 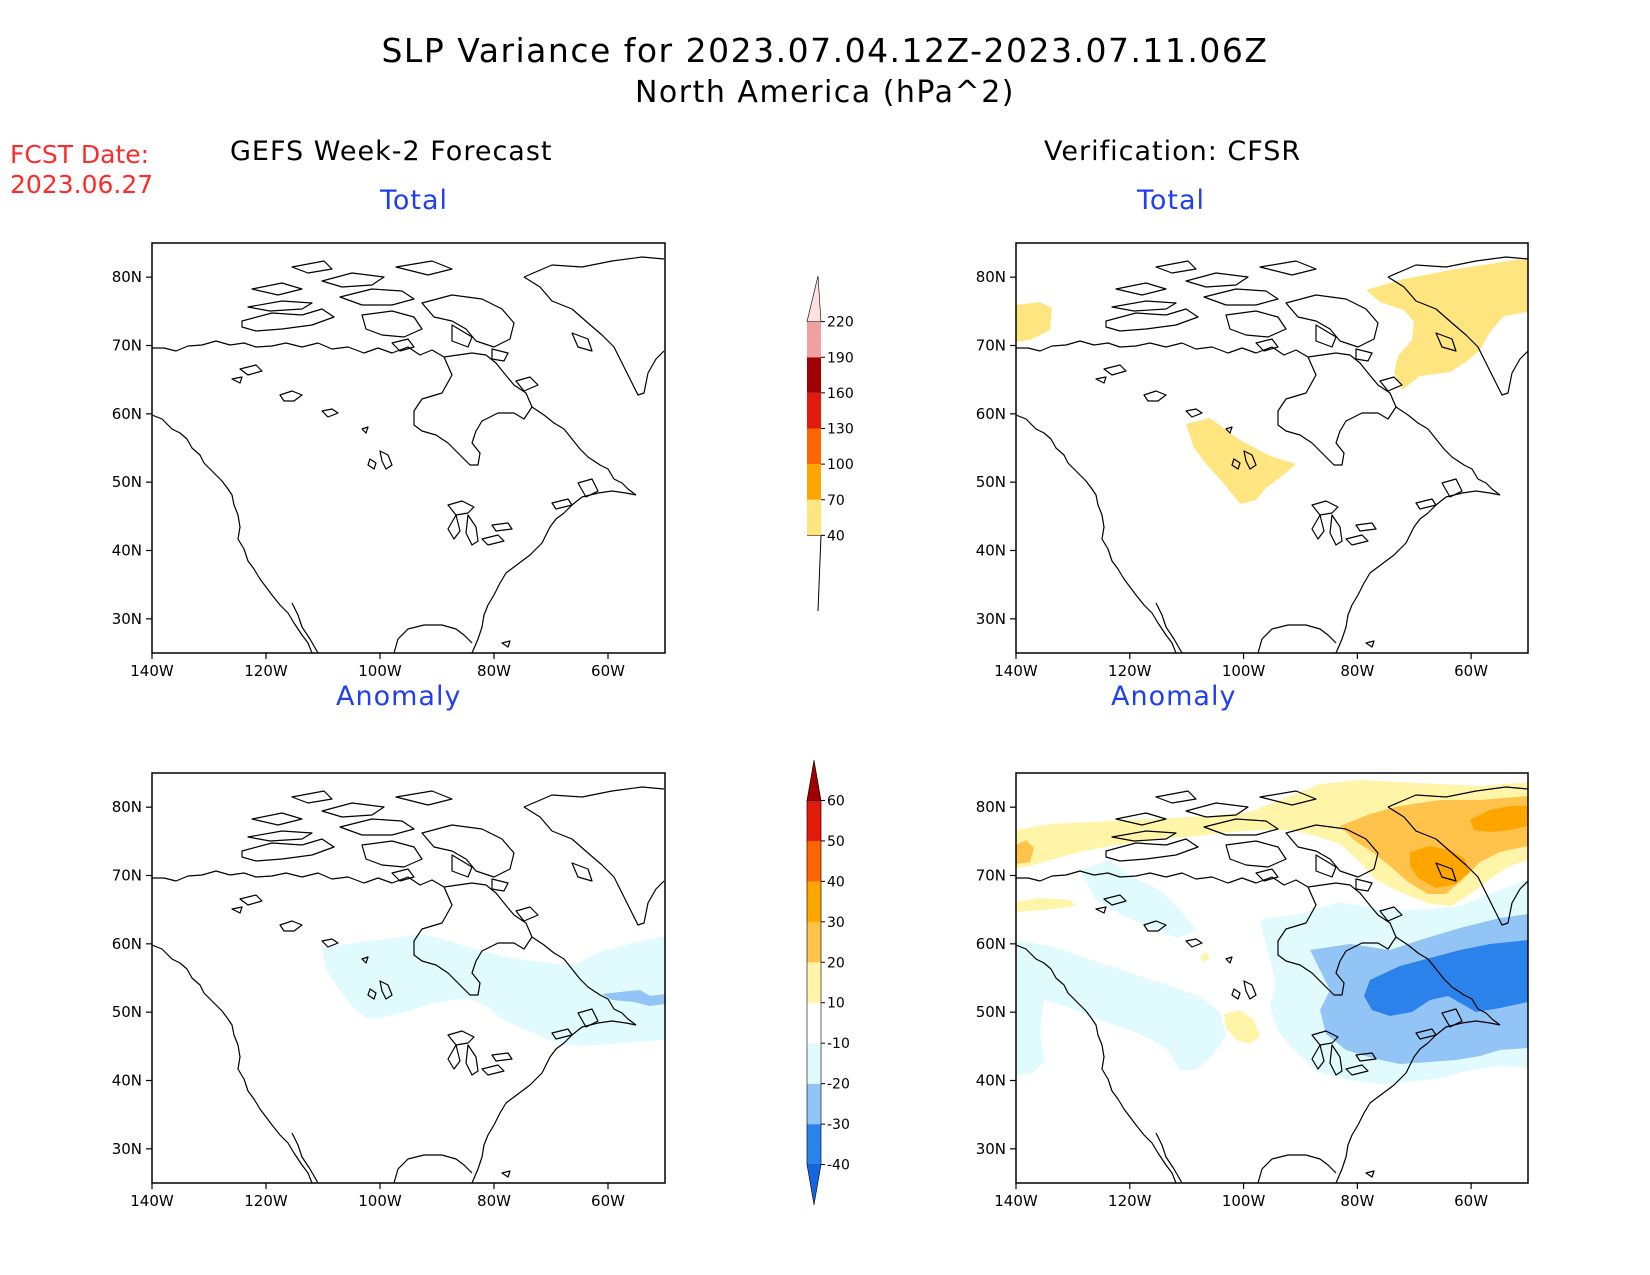 What do you see at coordinates (1016, 1201) in the screenshot?
I see `lon-tick-label-verif-anomaly: 140W` at bounding box center [1016, 1201].